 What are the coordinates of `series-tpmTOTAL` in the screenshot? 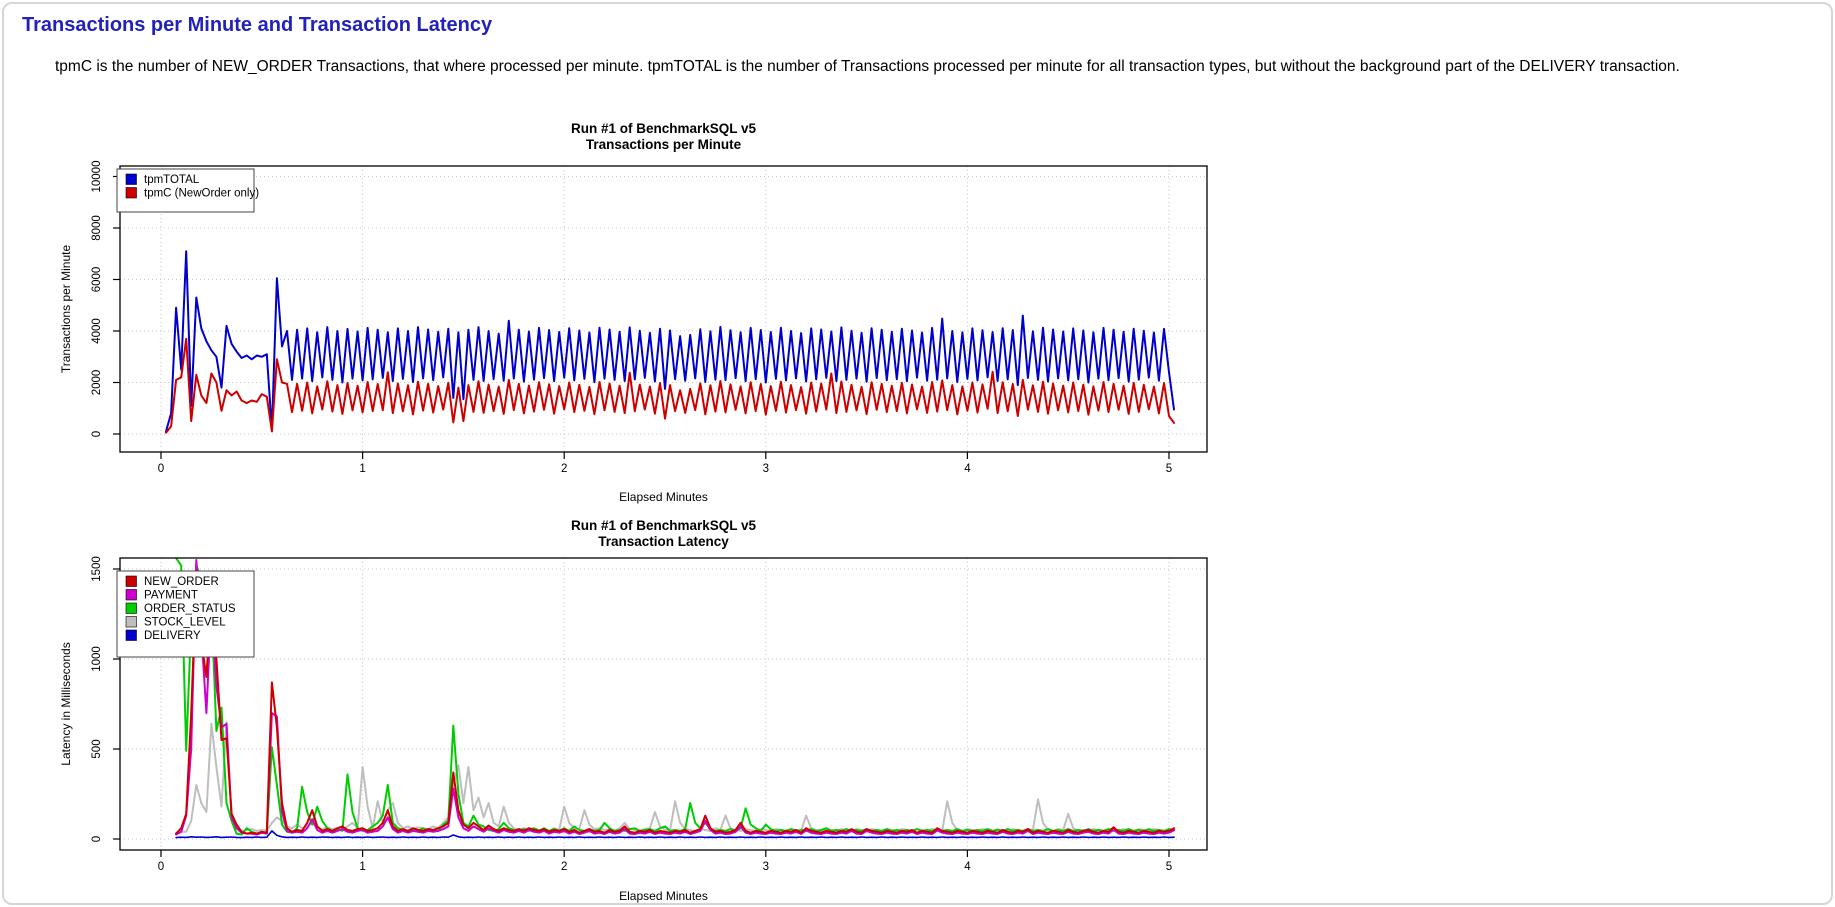 It's located at (670, 341).